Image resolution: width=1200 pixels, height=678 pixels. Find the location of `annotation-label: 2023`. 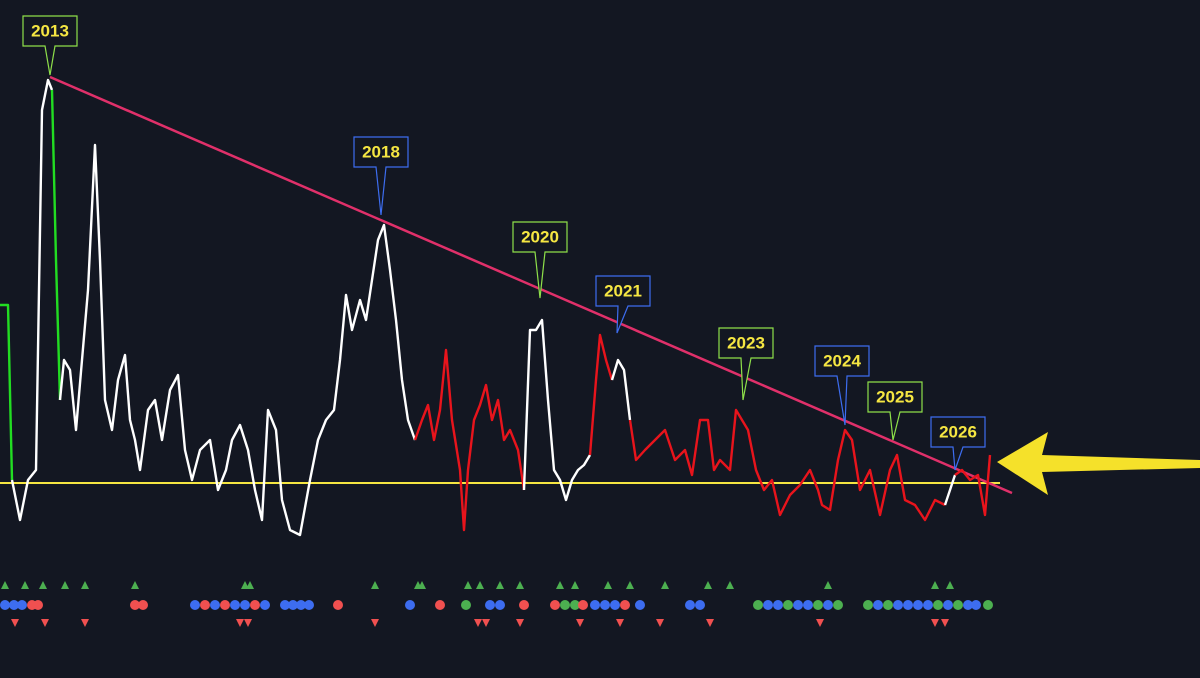

annotation-label: 2023 is located at coordinates (746, 342).